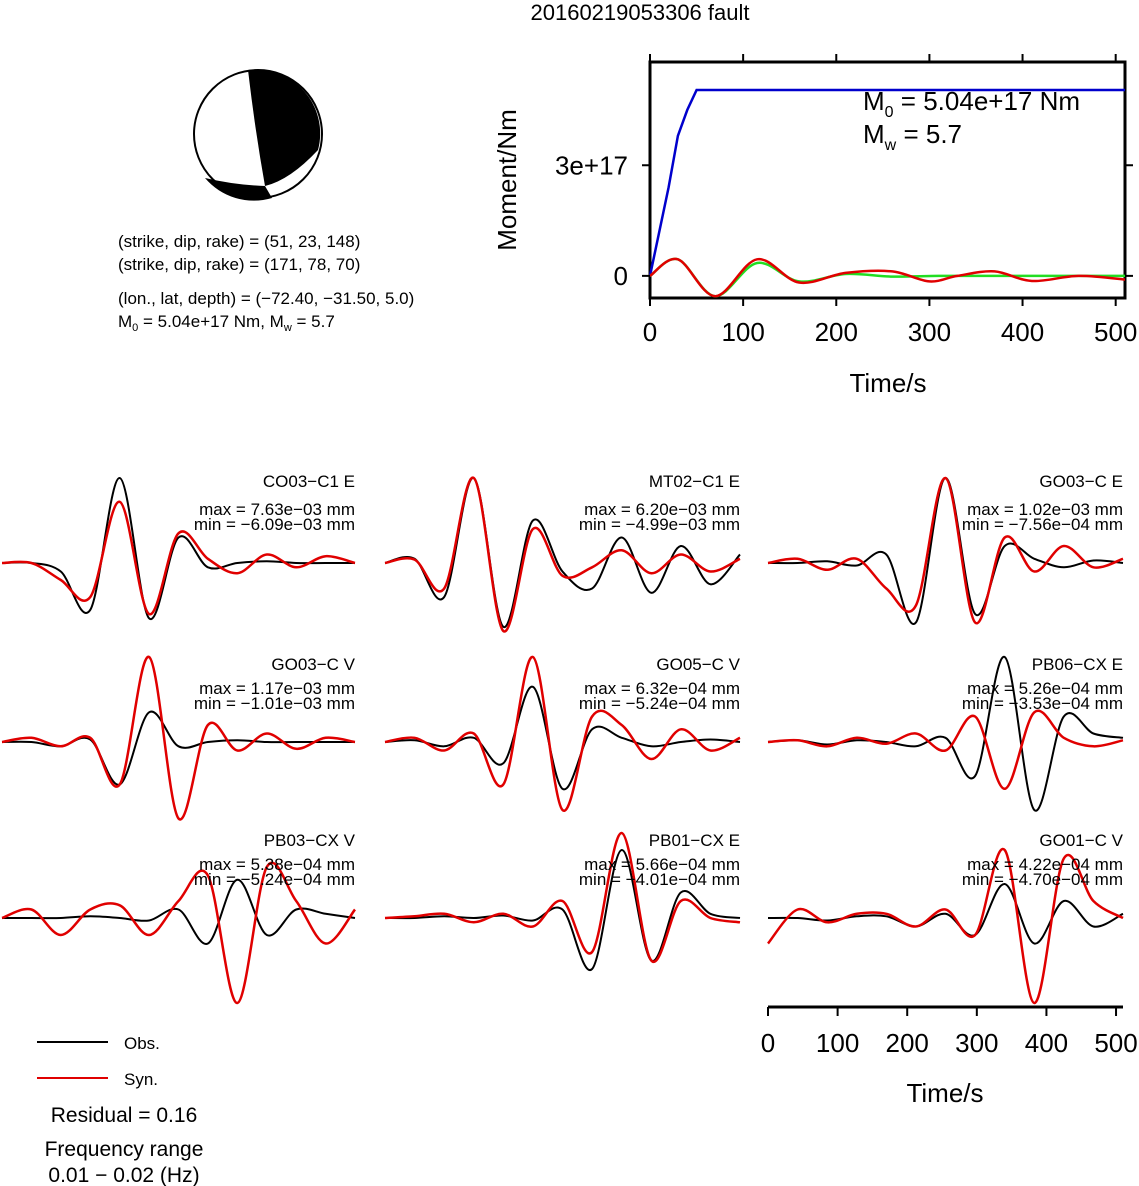 The height and width of the screenshot is (1186, 1139). What do you see at coordinates (949, 1031) in the screenshot?
I see `waveform-time-axis: 0 100 200 300 400 500` at bounding box center [949, 1031].